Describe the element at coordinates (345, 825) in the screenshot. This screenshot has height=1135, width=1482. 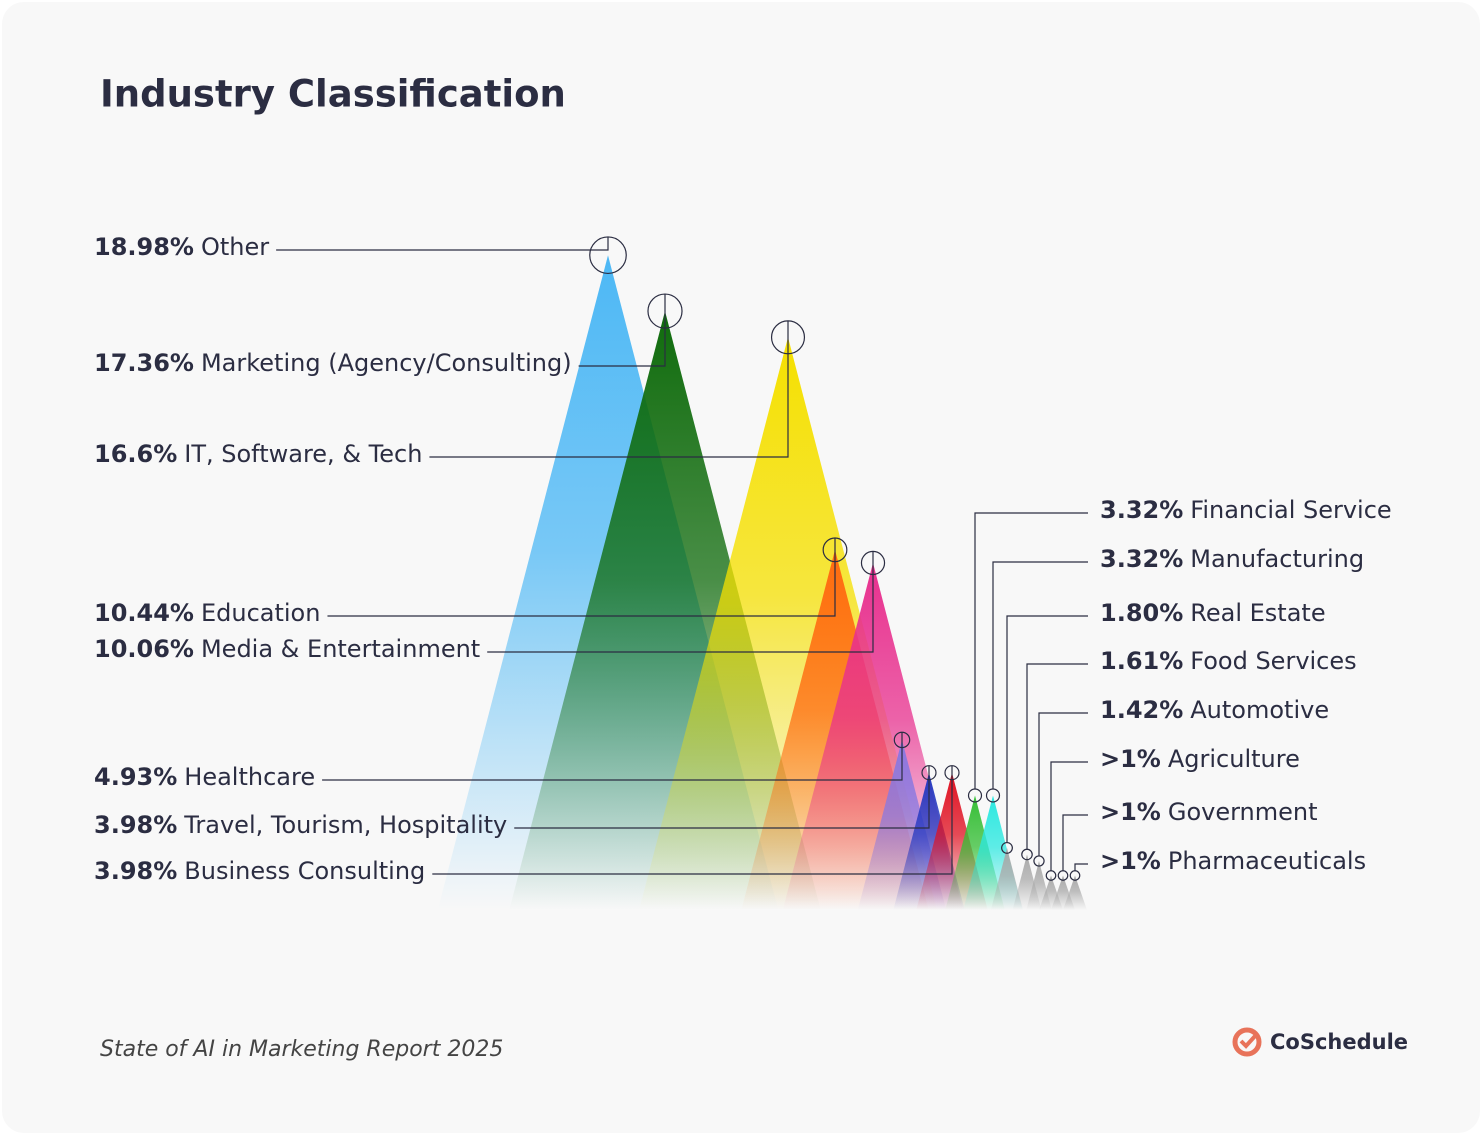
I see `category-name: Travel, Tourism, Hospitality` at that location.